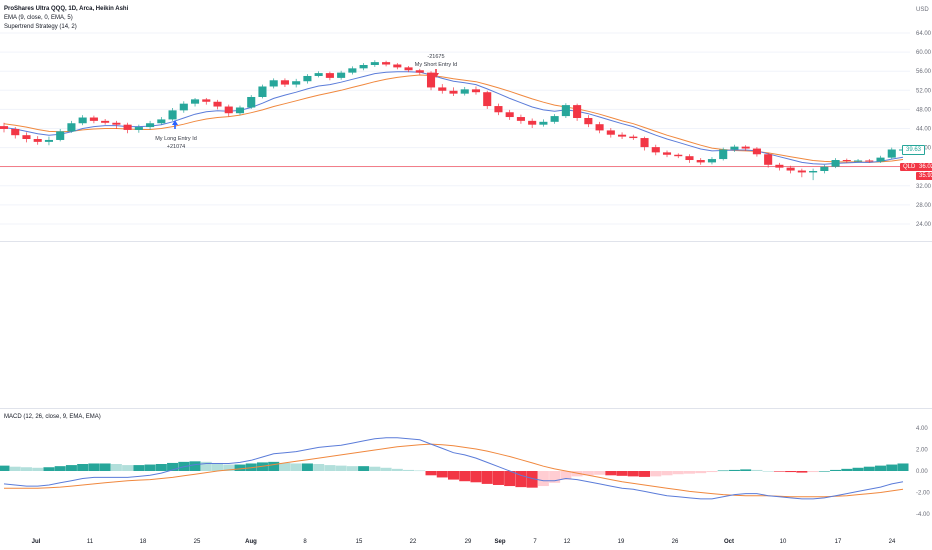  What do you see at coordinates (621, 542) in the screenshot?
I see `date-tick-label: 19` at bounding box center [621, 542].